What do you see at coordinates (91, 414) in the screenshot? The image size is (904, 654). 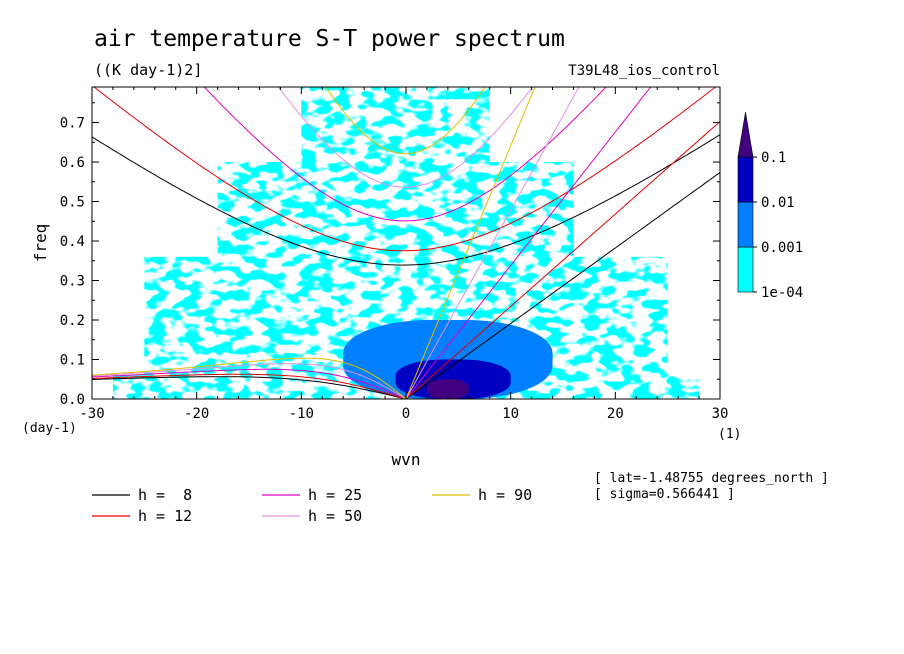 I see `x-tick-label: -30` at bounding box center [91, 414].